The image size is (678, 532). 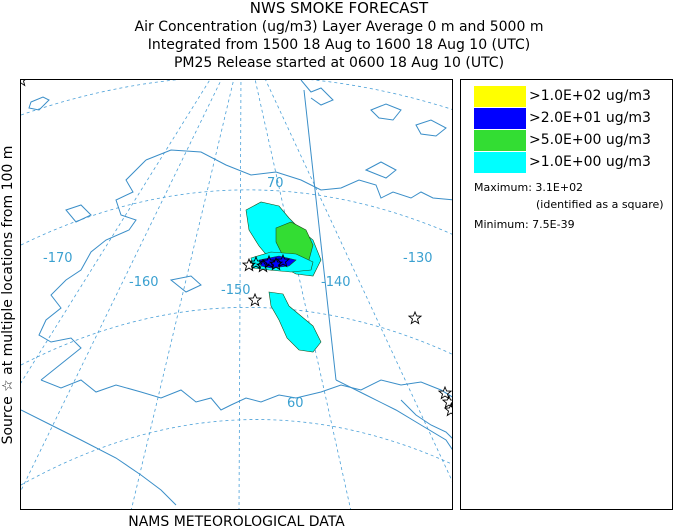 I want to click on meteorological-data-label: NAMS METEOROLOGICAL DATA, so click(x=236, y=522).